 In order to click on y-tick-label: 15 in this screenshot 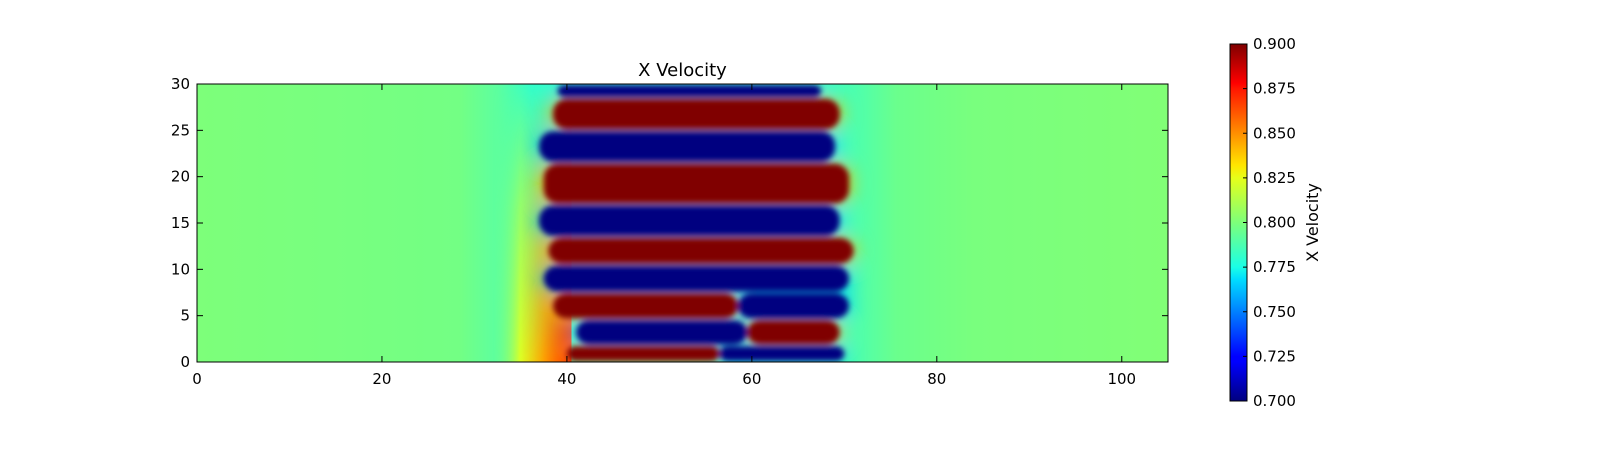, I will do `click(180, 223)`.